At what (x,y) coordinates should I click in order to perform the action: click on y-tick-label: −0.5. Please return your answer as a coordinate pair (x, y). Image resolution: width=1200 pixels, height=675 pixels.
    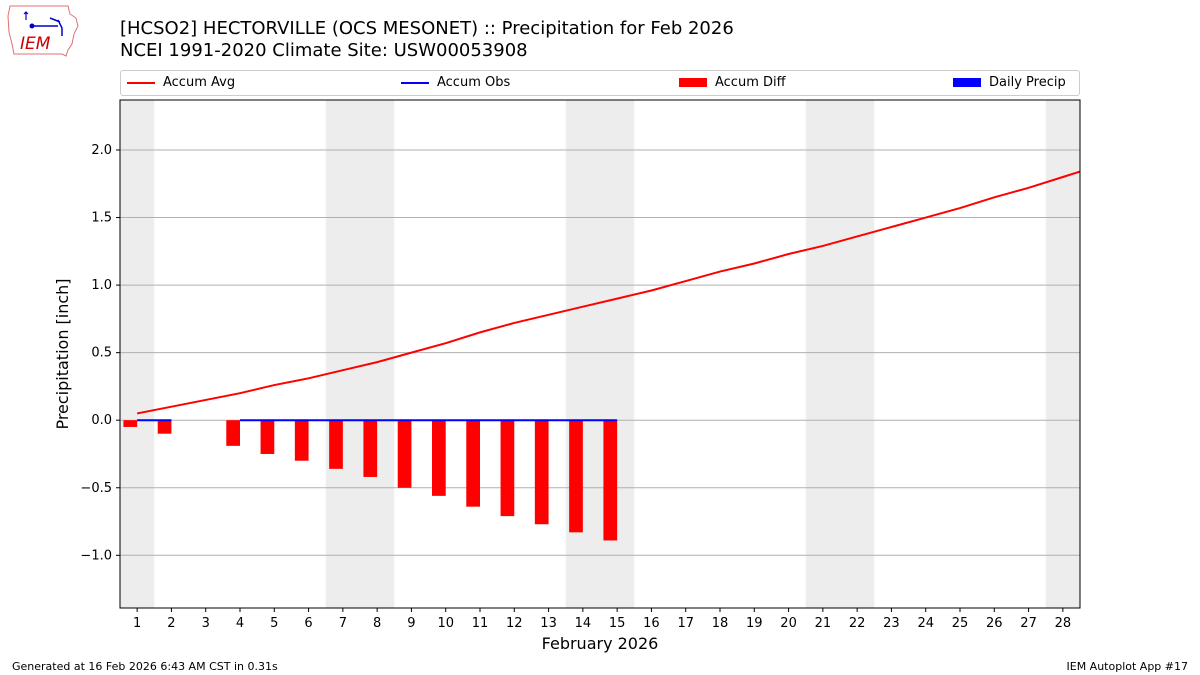
    Looking at the image, I should click on (96, 488).